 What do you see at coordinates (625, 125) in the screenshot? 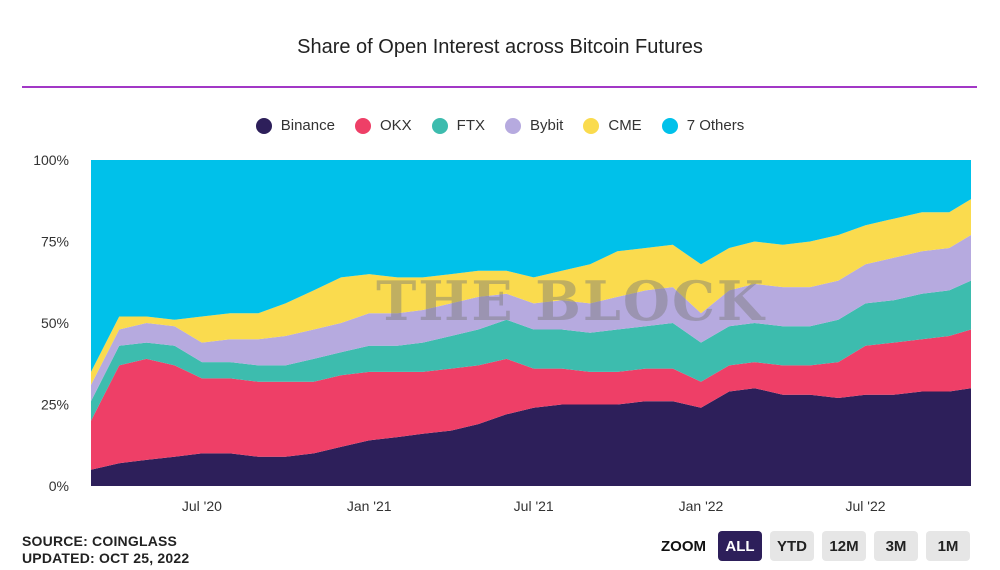
I see `legend-label: CME` at bounding box center [625, 125].